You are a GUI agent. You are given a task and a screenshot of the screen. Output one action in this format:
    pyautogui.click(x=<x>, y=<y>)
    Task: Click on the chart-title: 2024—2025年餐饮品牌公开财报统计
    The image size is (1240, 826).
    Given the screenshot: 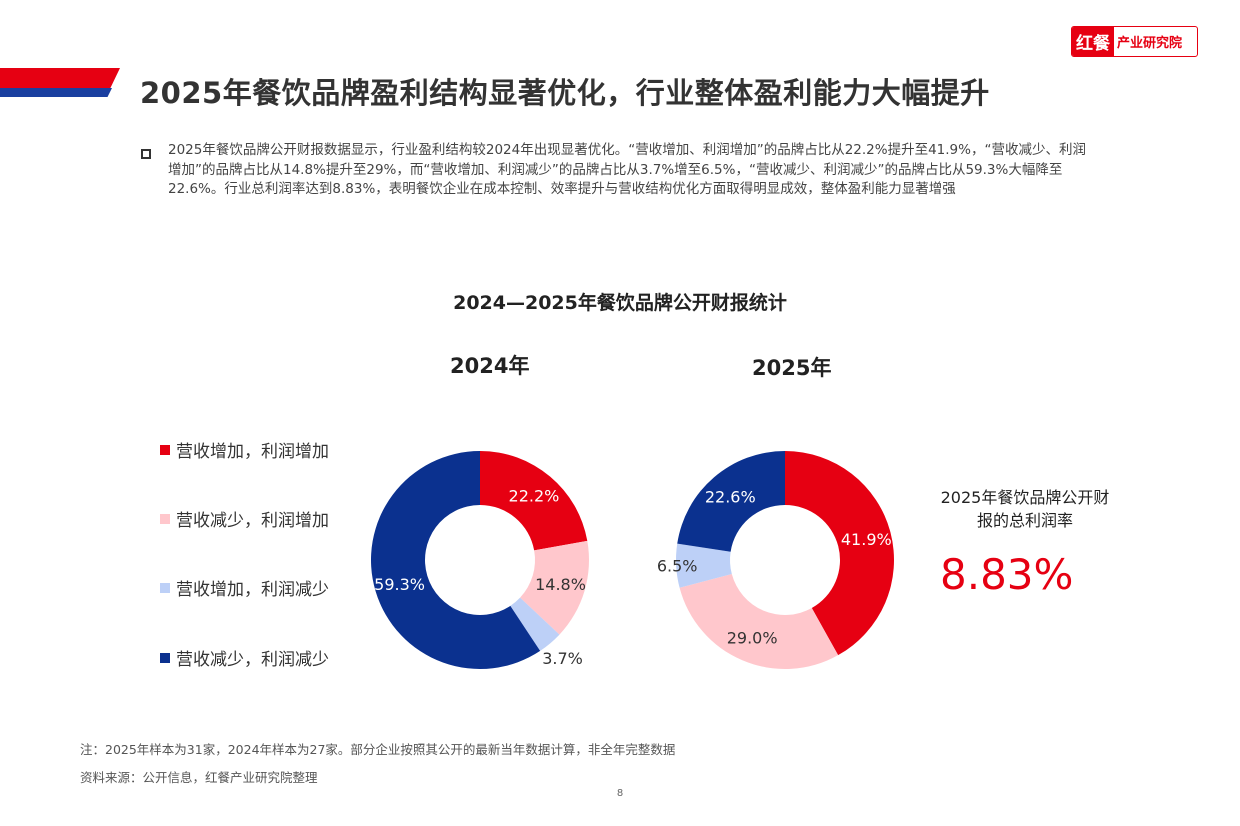 What is the action you would take?
    pyautogui.click(x=620, y=303)
    